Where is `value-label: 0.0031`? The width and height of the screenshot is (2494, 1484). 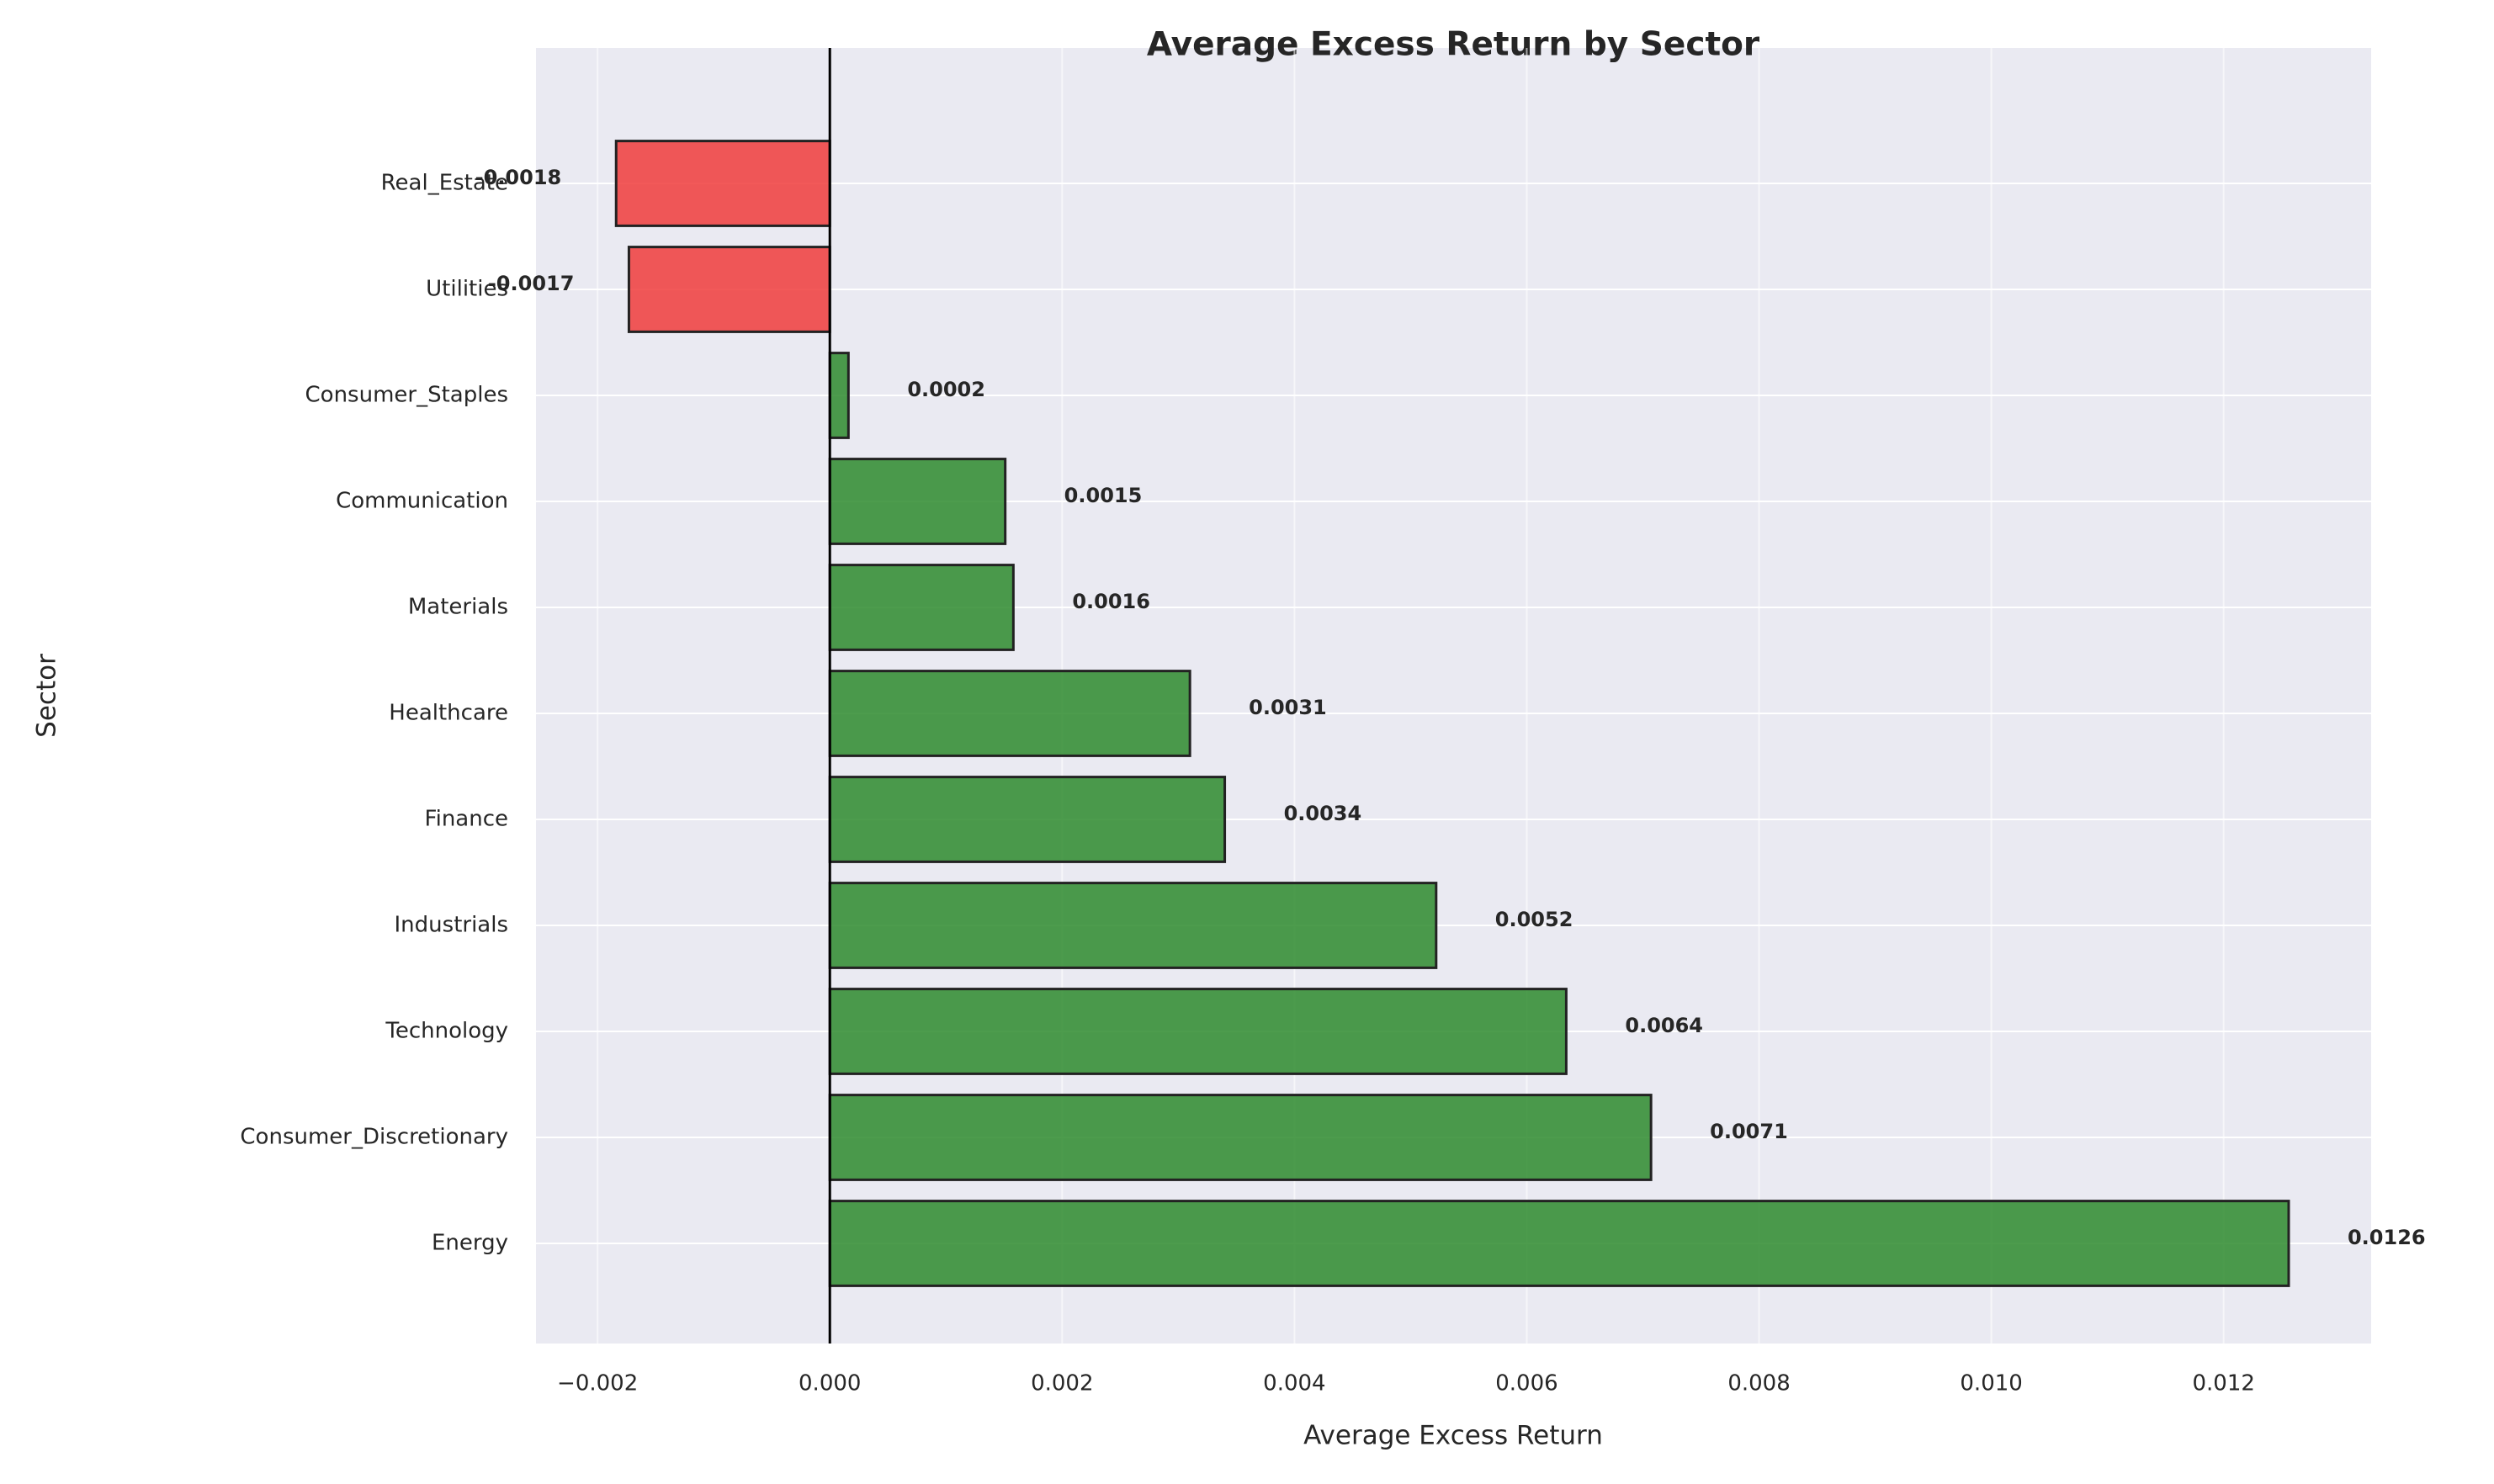
value-label: 0.0031 is located at coordinates (1288, 707).